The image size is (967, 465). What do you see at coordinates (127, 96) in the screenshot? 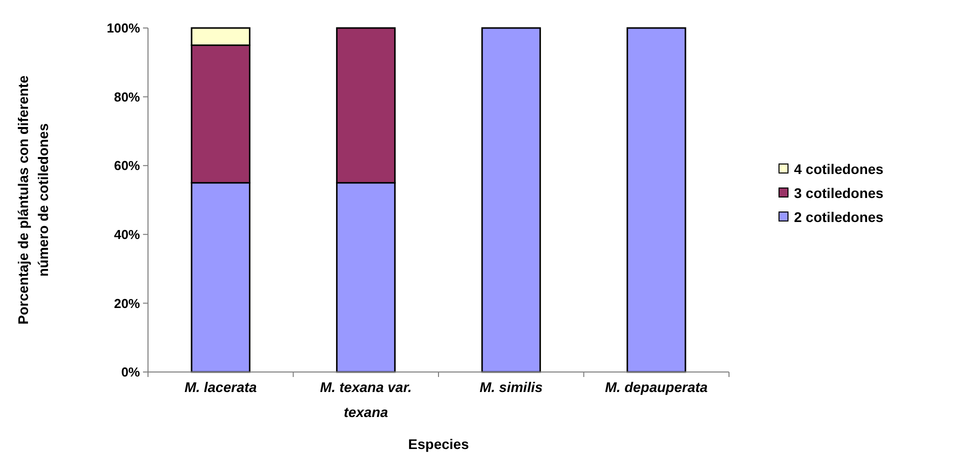
I see `y-tick-label: 80%` at bounding box center [127, 96].